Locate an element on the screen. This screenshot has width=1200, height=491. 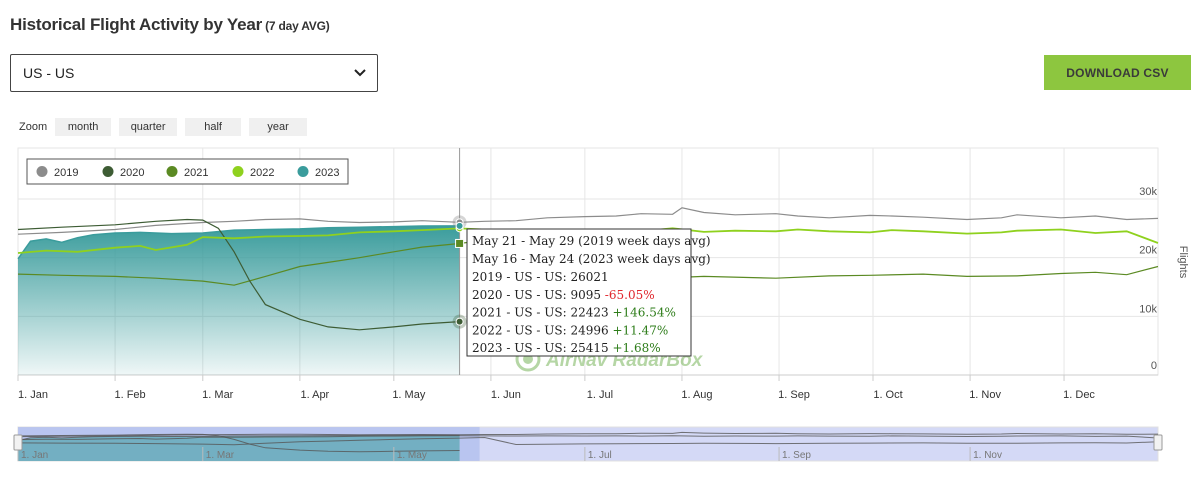
navigator-line-2021 is located at coordinates (588, 441).